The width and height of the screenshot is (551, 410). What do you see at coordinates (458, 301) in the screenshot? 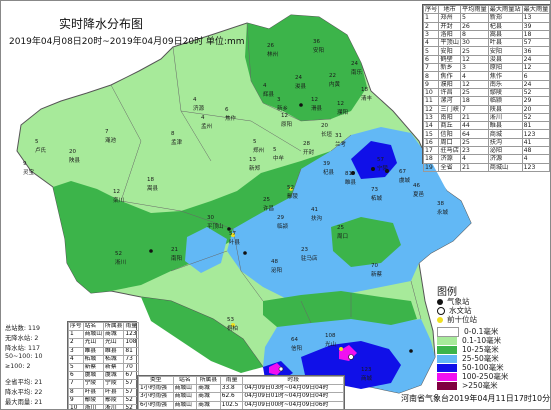
I see `legend-label: 气象站` at bounding box center [458, 301].